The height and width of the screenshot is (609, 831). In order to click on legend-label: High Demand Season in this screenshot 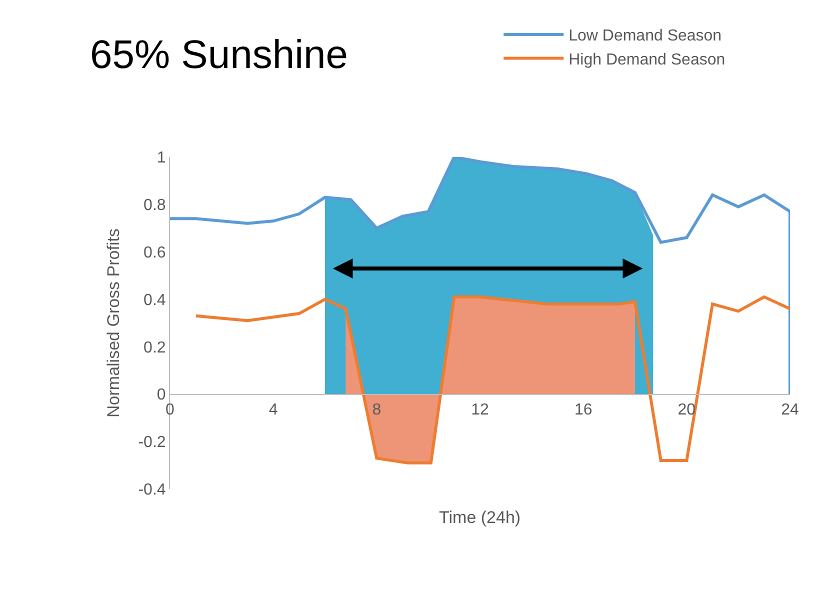, I will do `click(647, 60)`.